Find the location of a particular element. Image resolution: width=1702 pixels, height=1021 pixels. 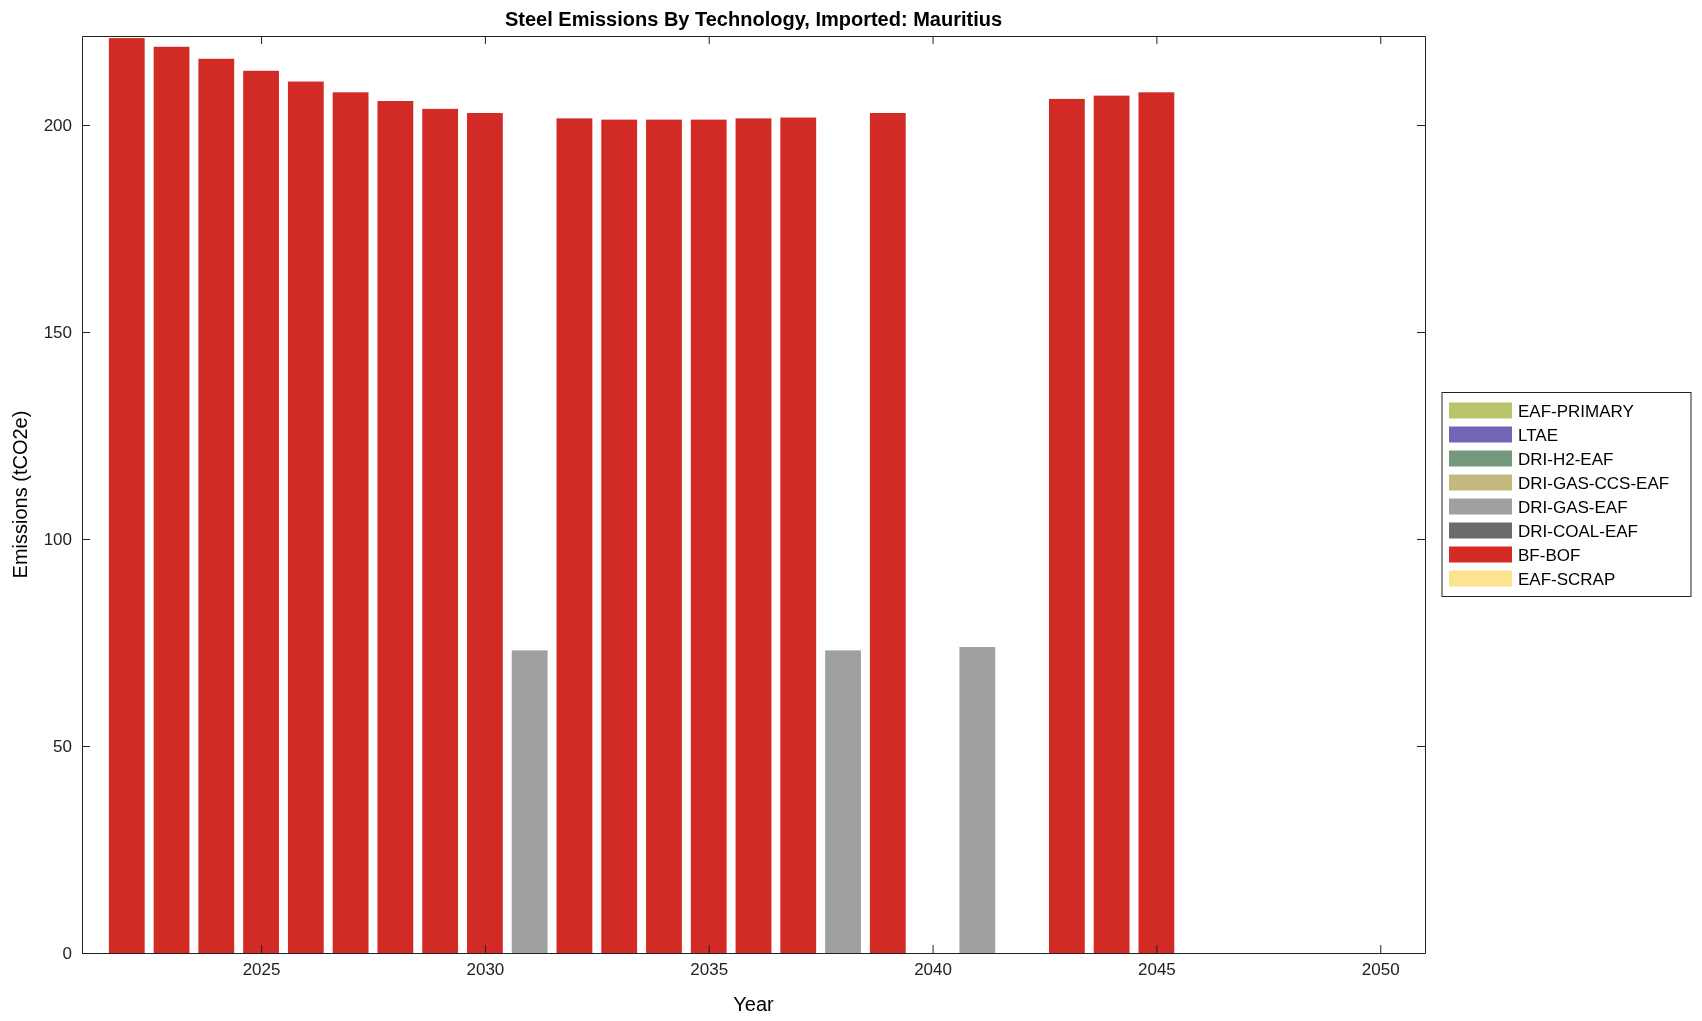

legend-label: DRI-GAS-CCS-EAF is located at coordinates (1594, 483).